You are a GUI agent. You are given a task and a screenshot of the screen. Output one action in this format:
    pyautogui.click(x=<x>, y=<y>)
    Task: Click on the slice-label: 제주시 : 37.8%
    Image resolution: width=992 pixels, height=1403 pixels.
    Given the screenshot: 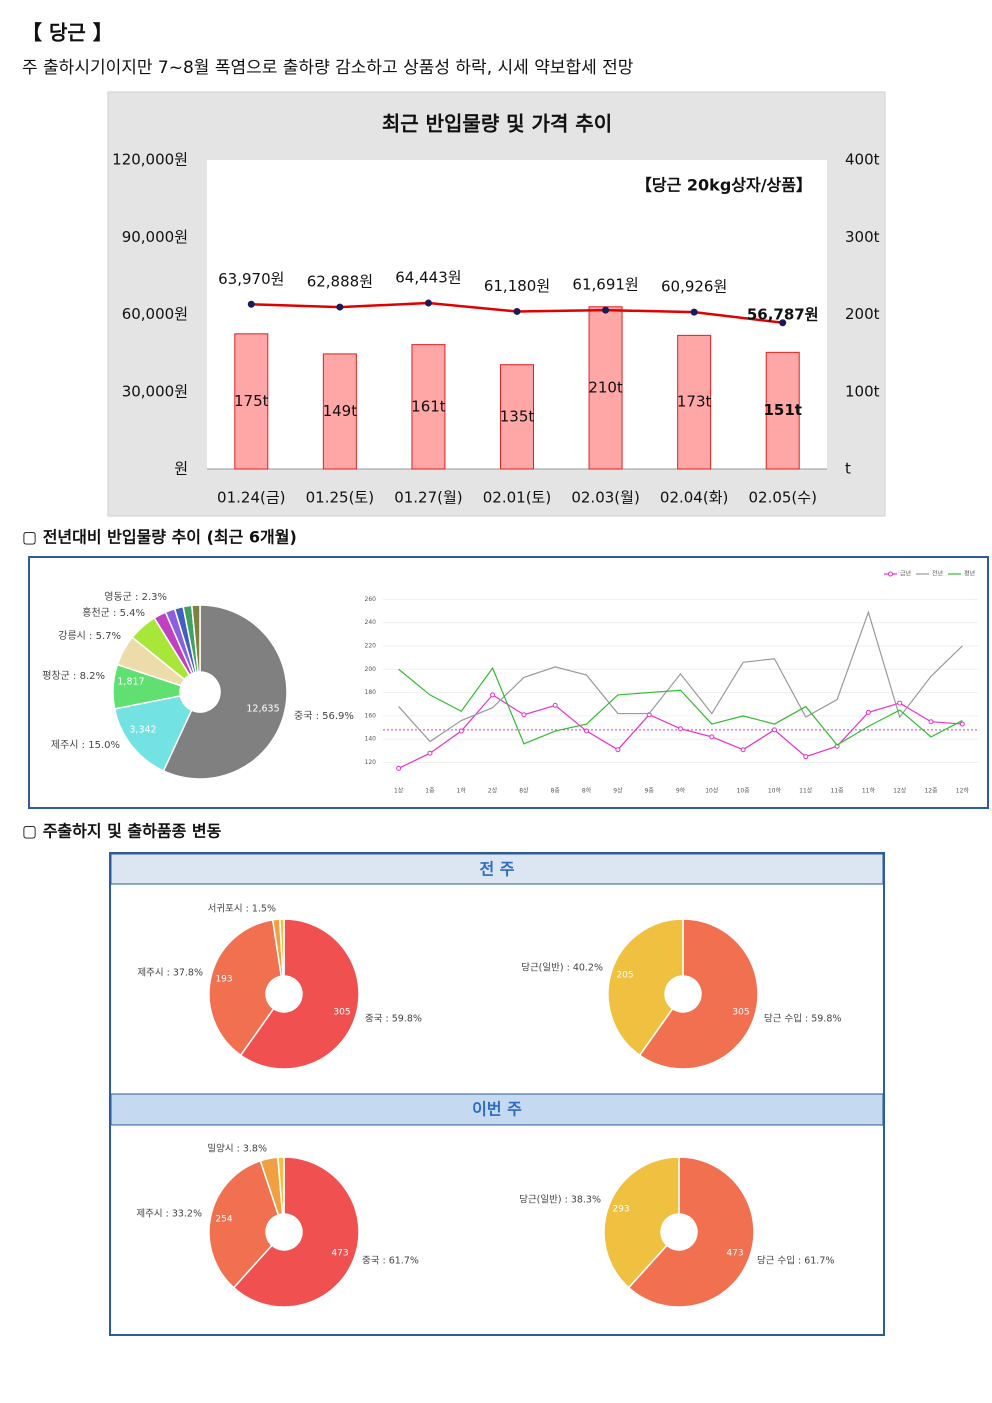 What is the action you would take?
    pyautogui.click(x=170, y=973)
    